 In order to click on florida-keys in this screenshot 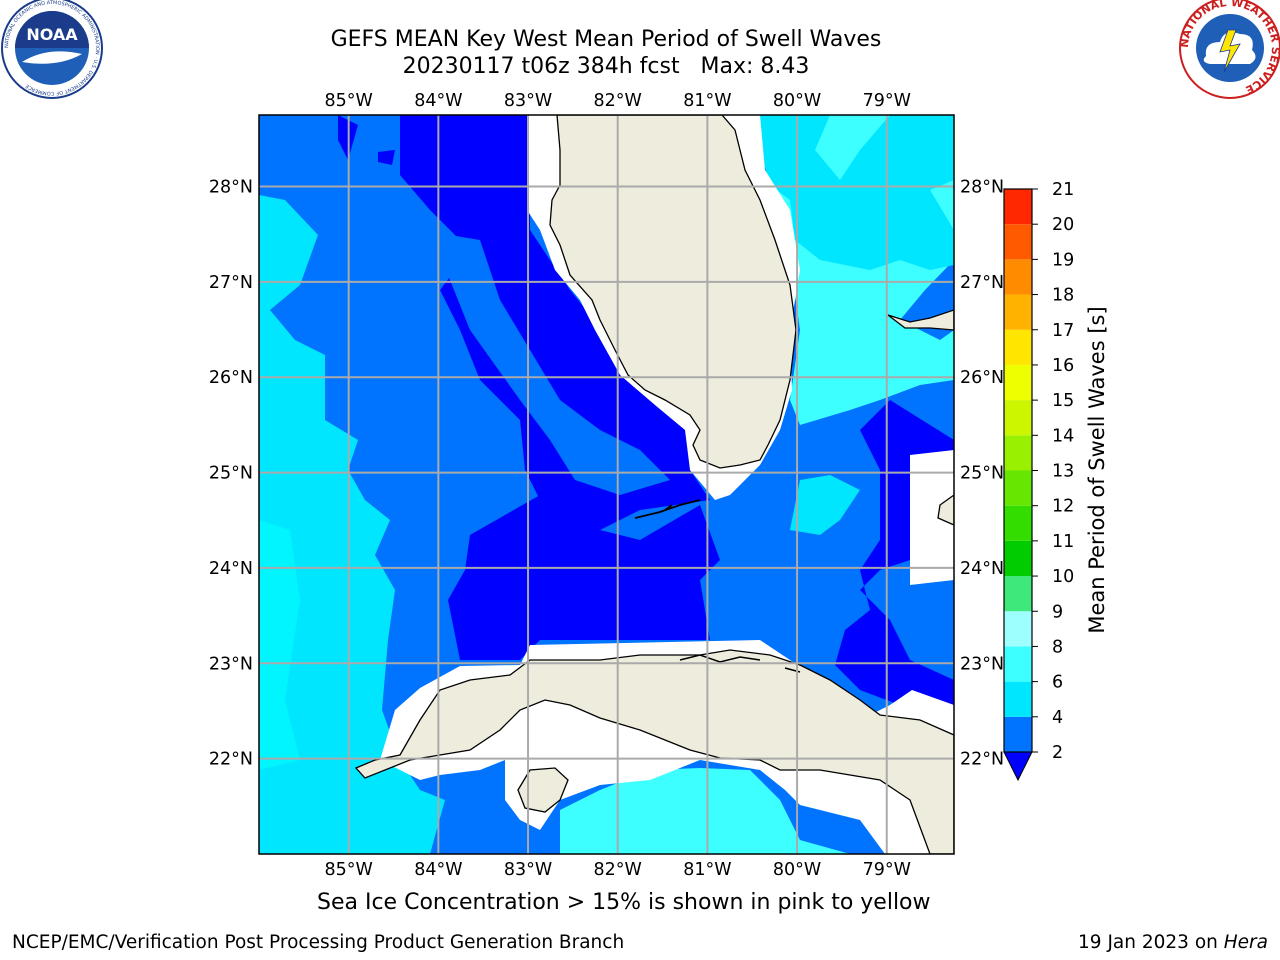, I will do `click(667, 509)`.